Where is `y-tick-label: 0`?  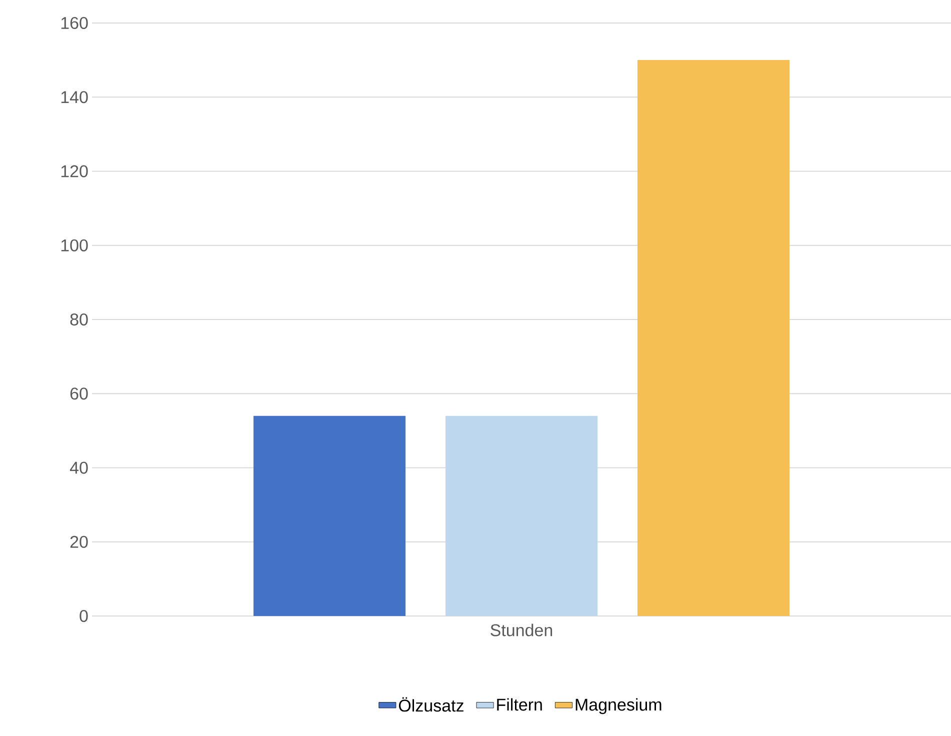
y-tick-label: 0 is located at coordinates (84, 616).